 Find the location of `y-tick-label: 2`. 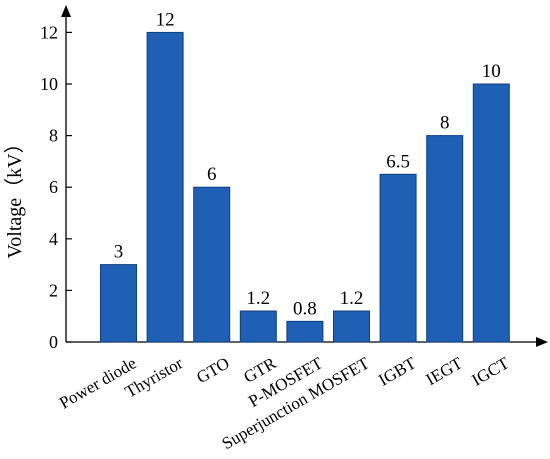

y-tick-label: 2 is located at coordinates (53, 290).